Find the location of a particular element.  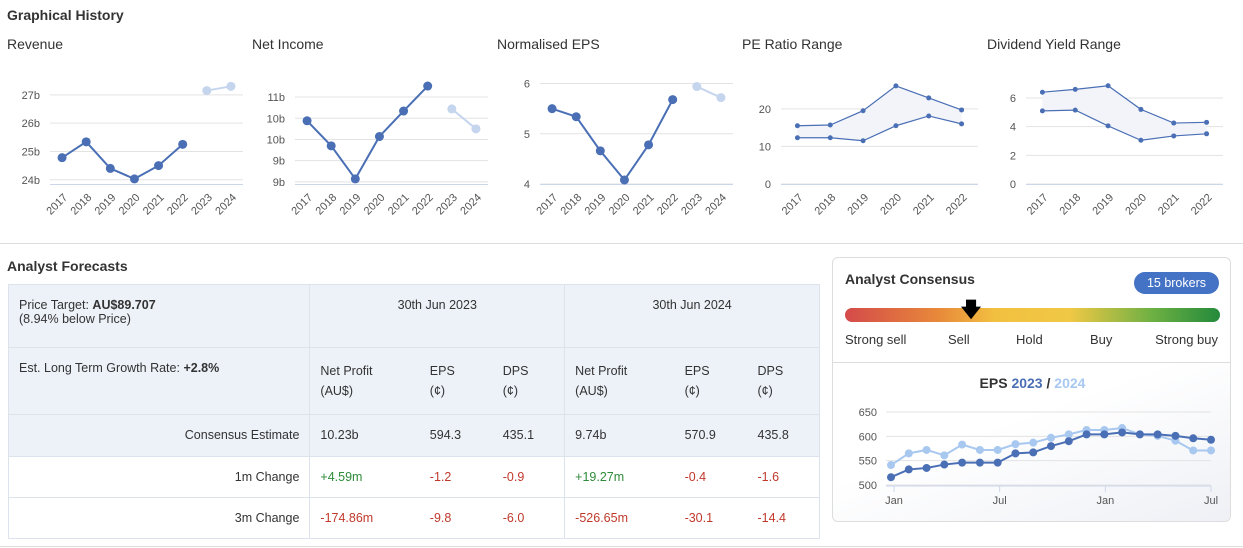

legend-2024: 2024 is located at coordinates (1070, 383).